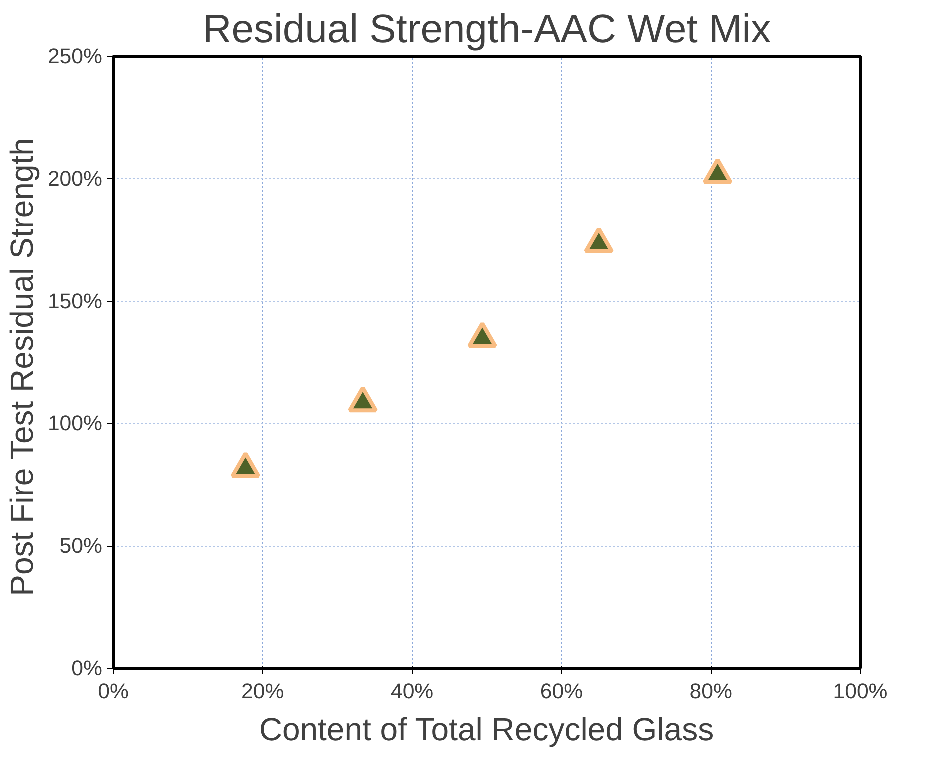 This screenshot has width=927, height=760. I want to click on y-tick-label: 100%, so click(75, 424).